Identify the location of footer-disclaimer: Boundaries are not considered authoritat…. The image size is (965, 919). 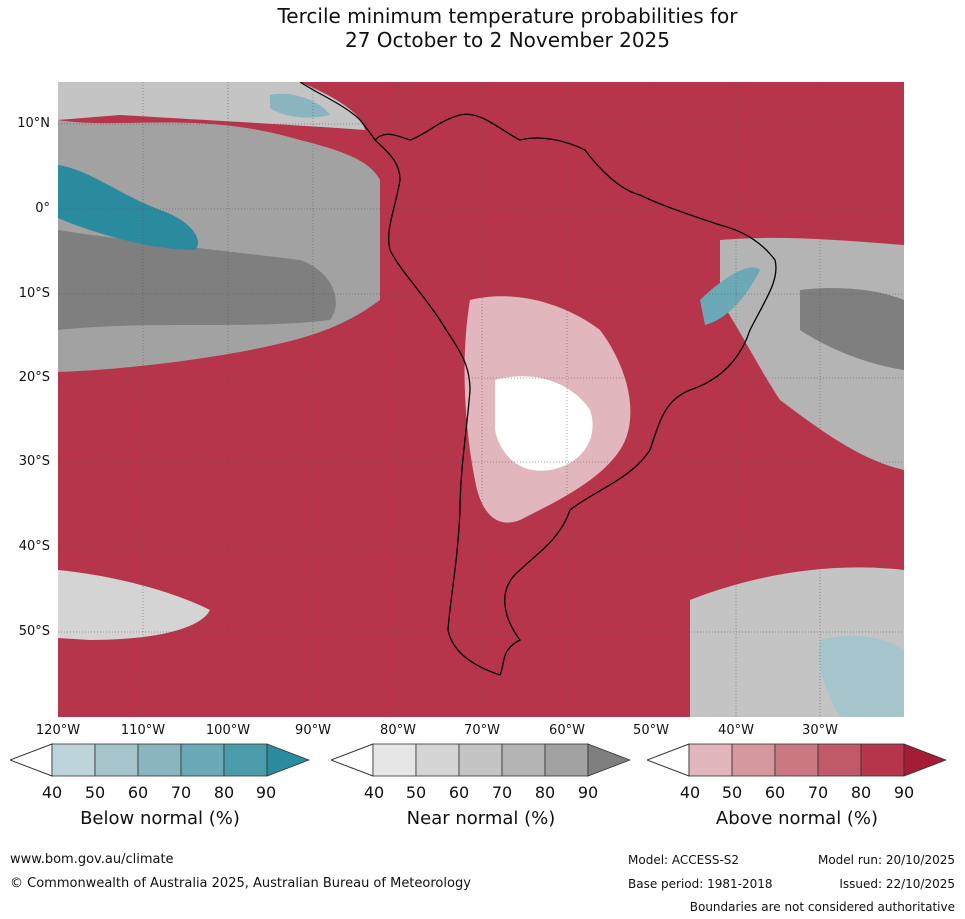
(822, 907).